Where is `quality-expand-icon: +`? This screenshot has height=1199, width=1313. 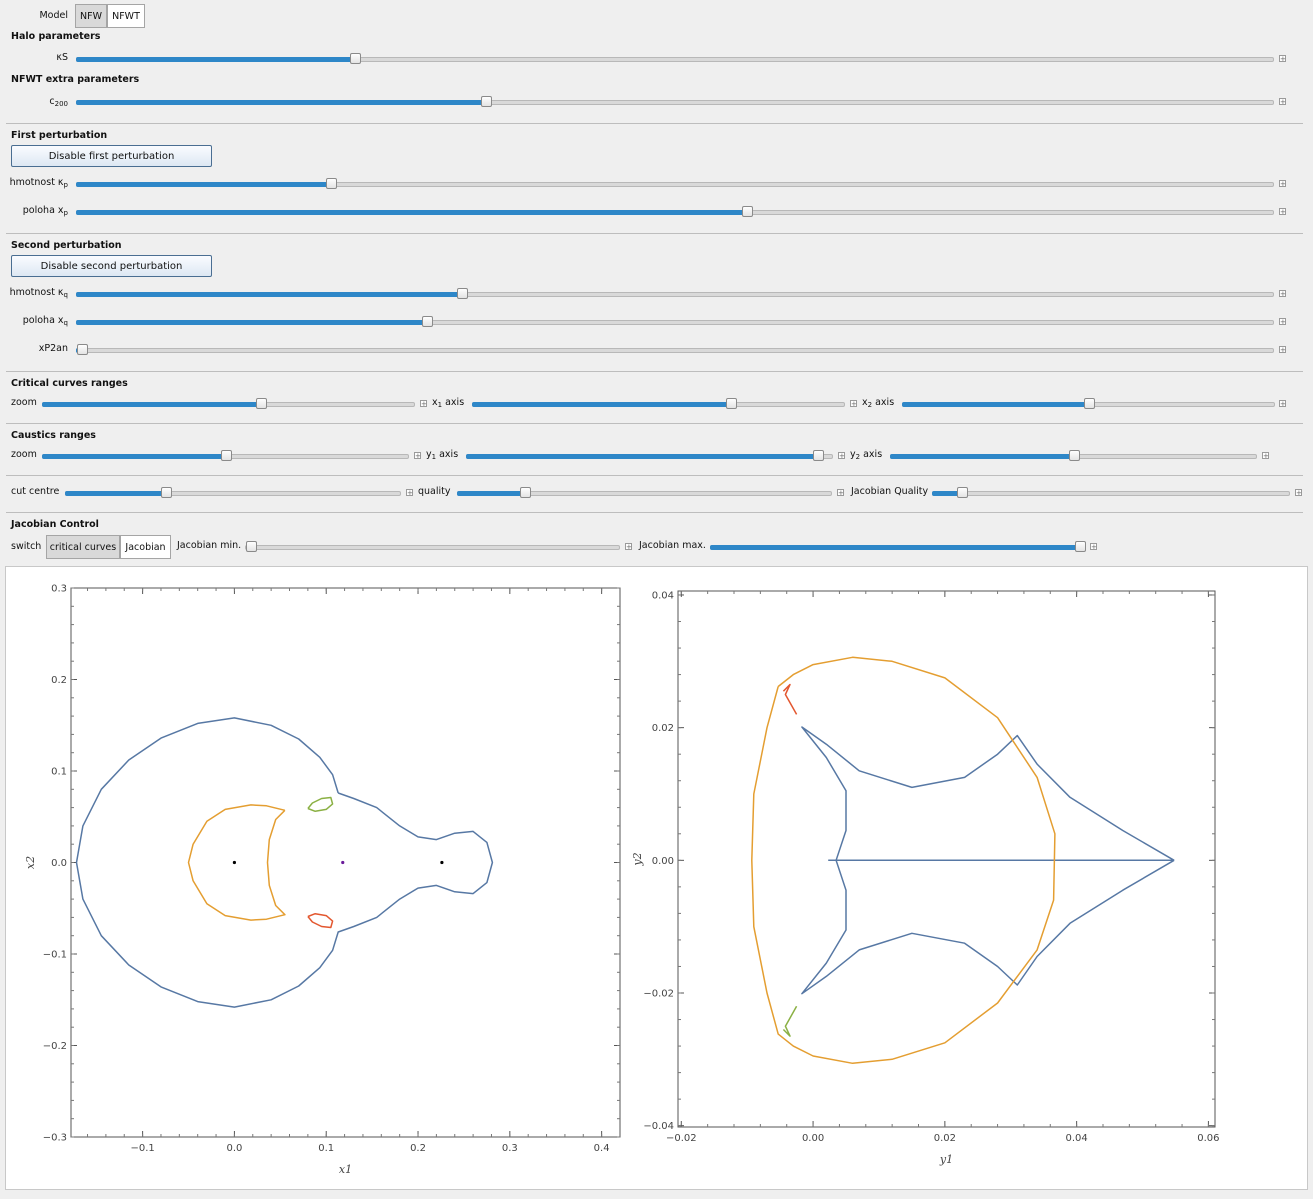 quality-expand-icon: + is located at coordinates (840, 493).